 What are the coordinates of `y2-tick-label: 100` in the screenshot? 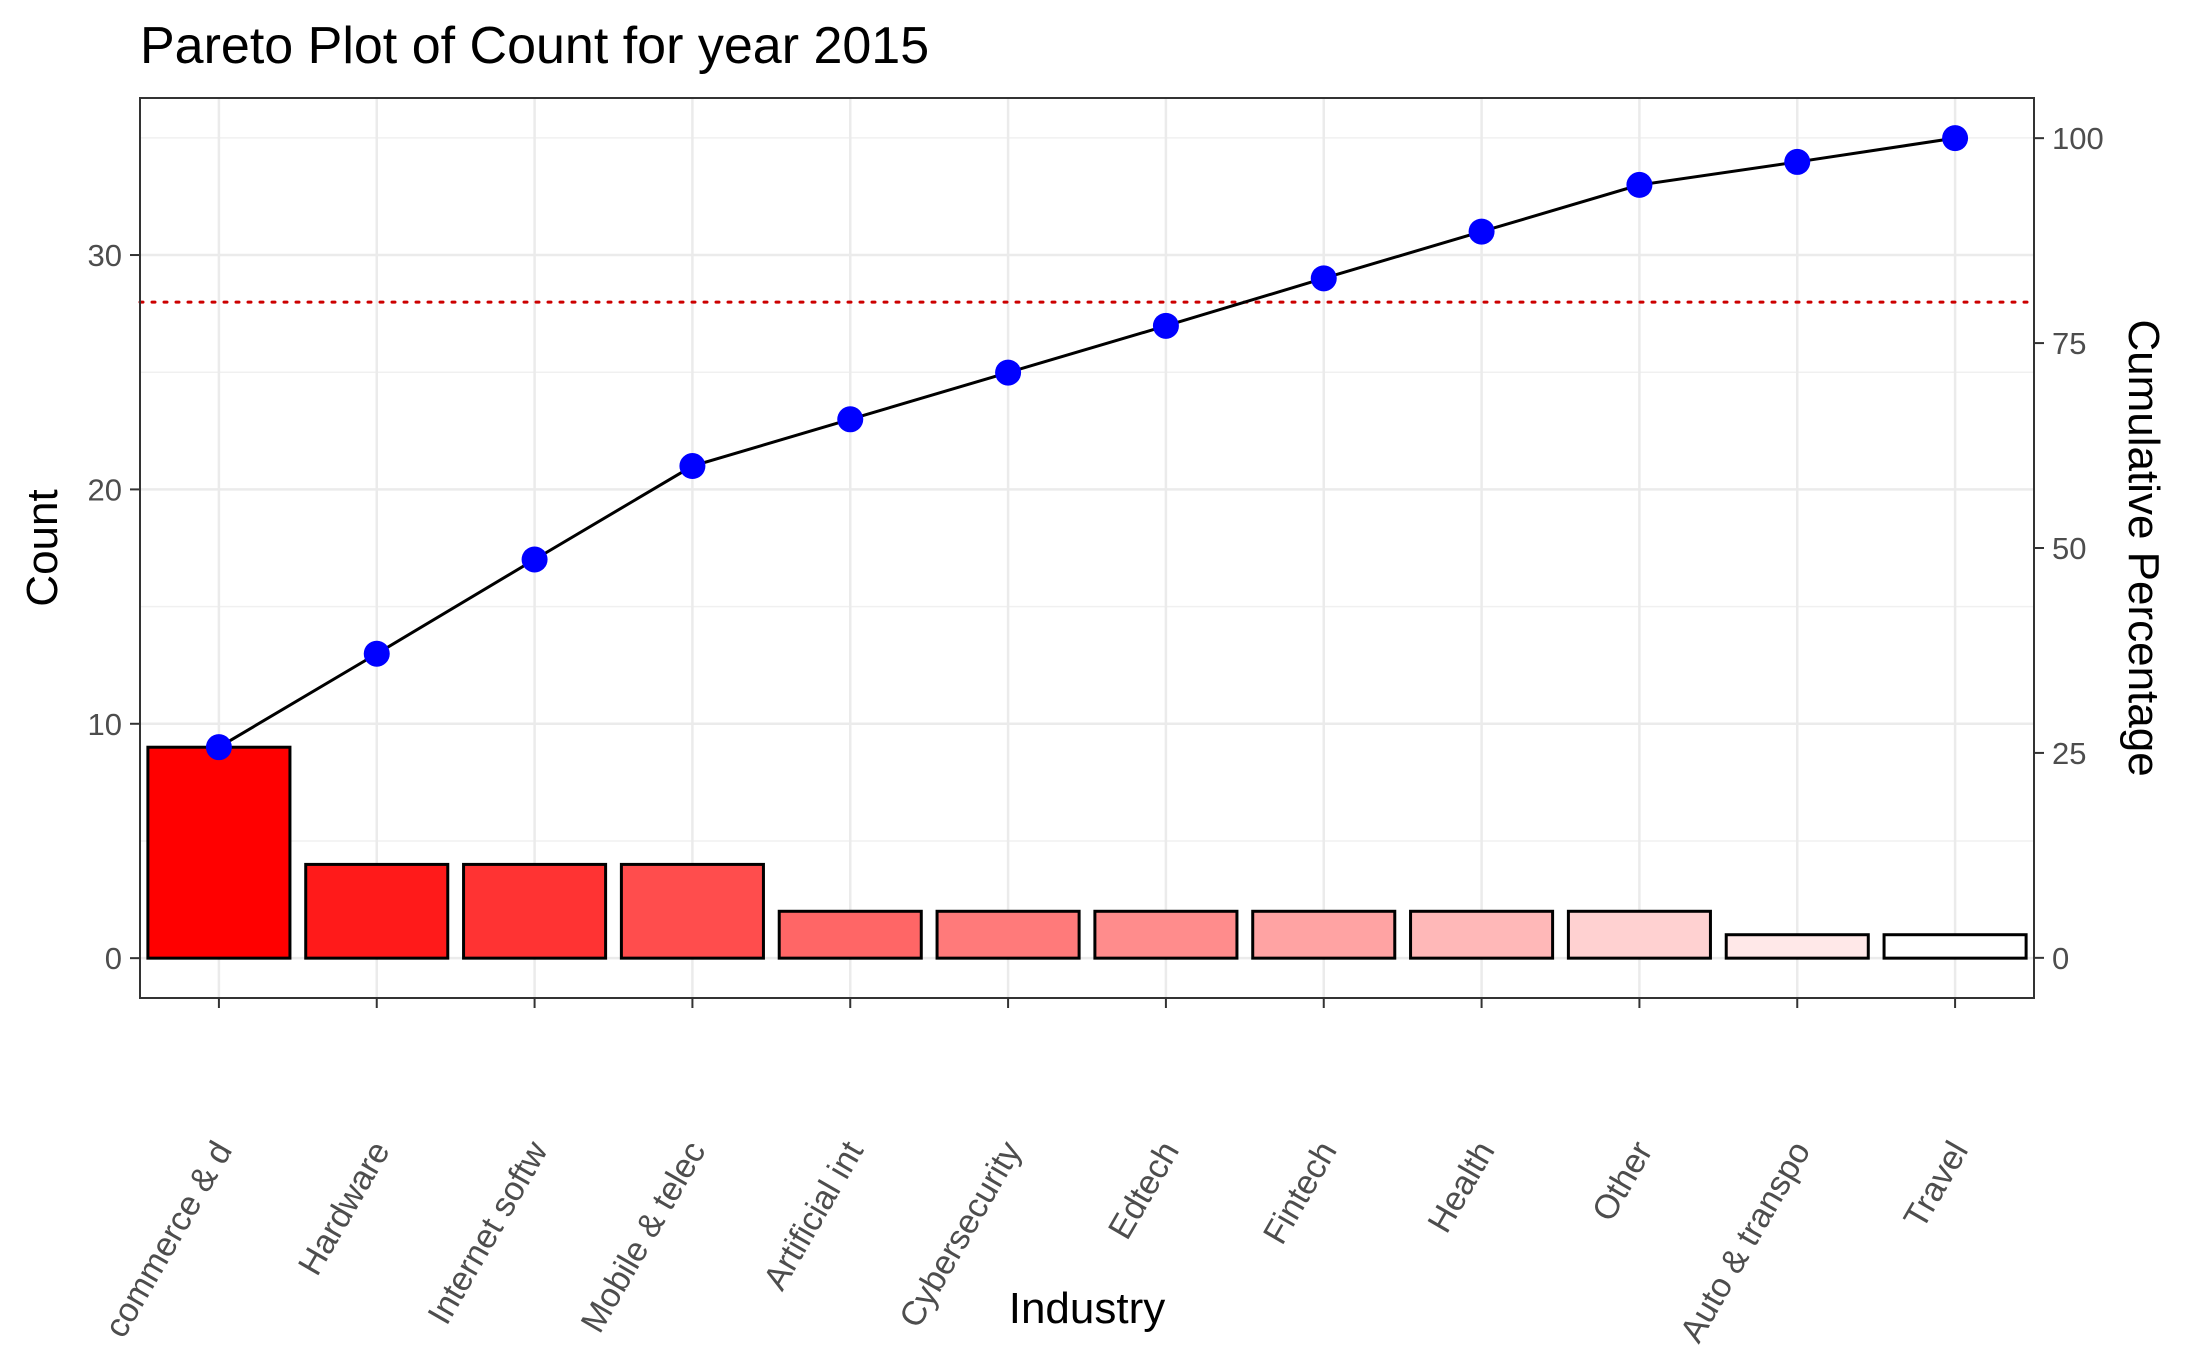 It's located at (2078, 138).